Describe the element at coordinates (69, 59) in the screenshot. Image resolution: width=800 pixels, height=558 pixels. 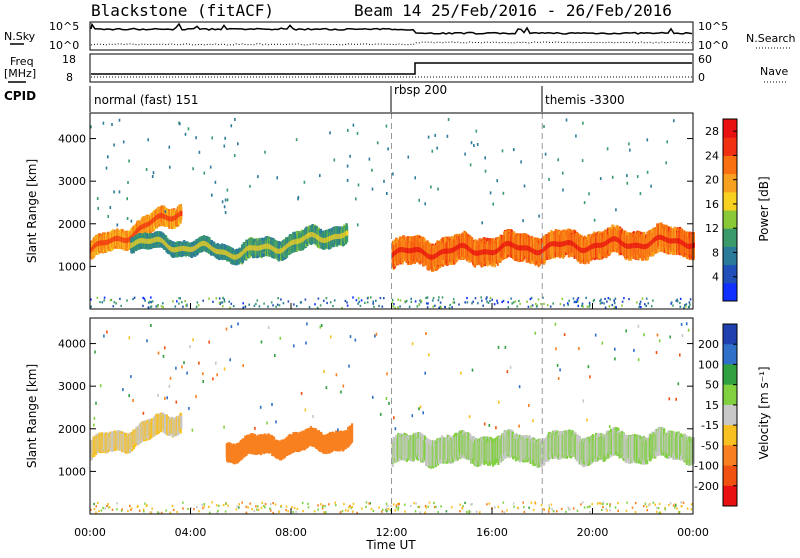
I see `freq-tick-high: 18` at that location.